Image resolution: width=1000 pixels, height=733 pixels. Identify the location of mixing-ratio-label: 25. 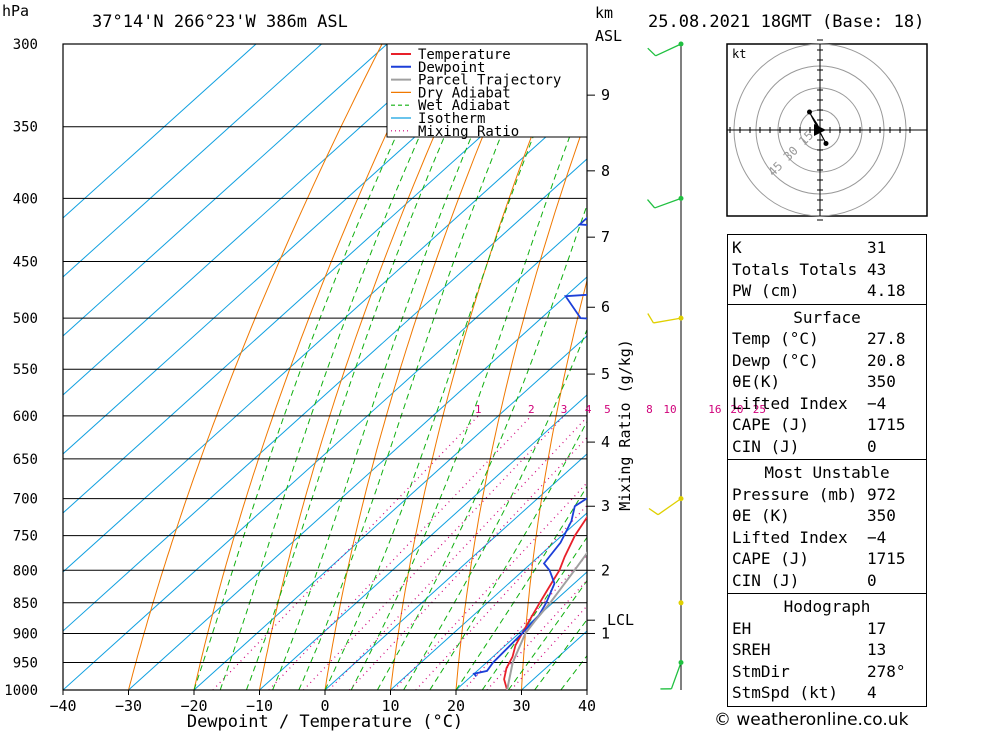
(759, 409).